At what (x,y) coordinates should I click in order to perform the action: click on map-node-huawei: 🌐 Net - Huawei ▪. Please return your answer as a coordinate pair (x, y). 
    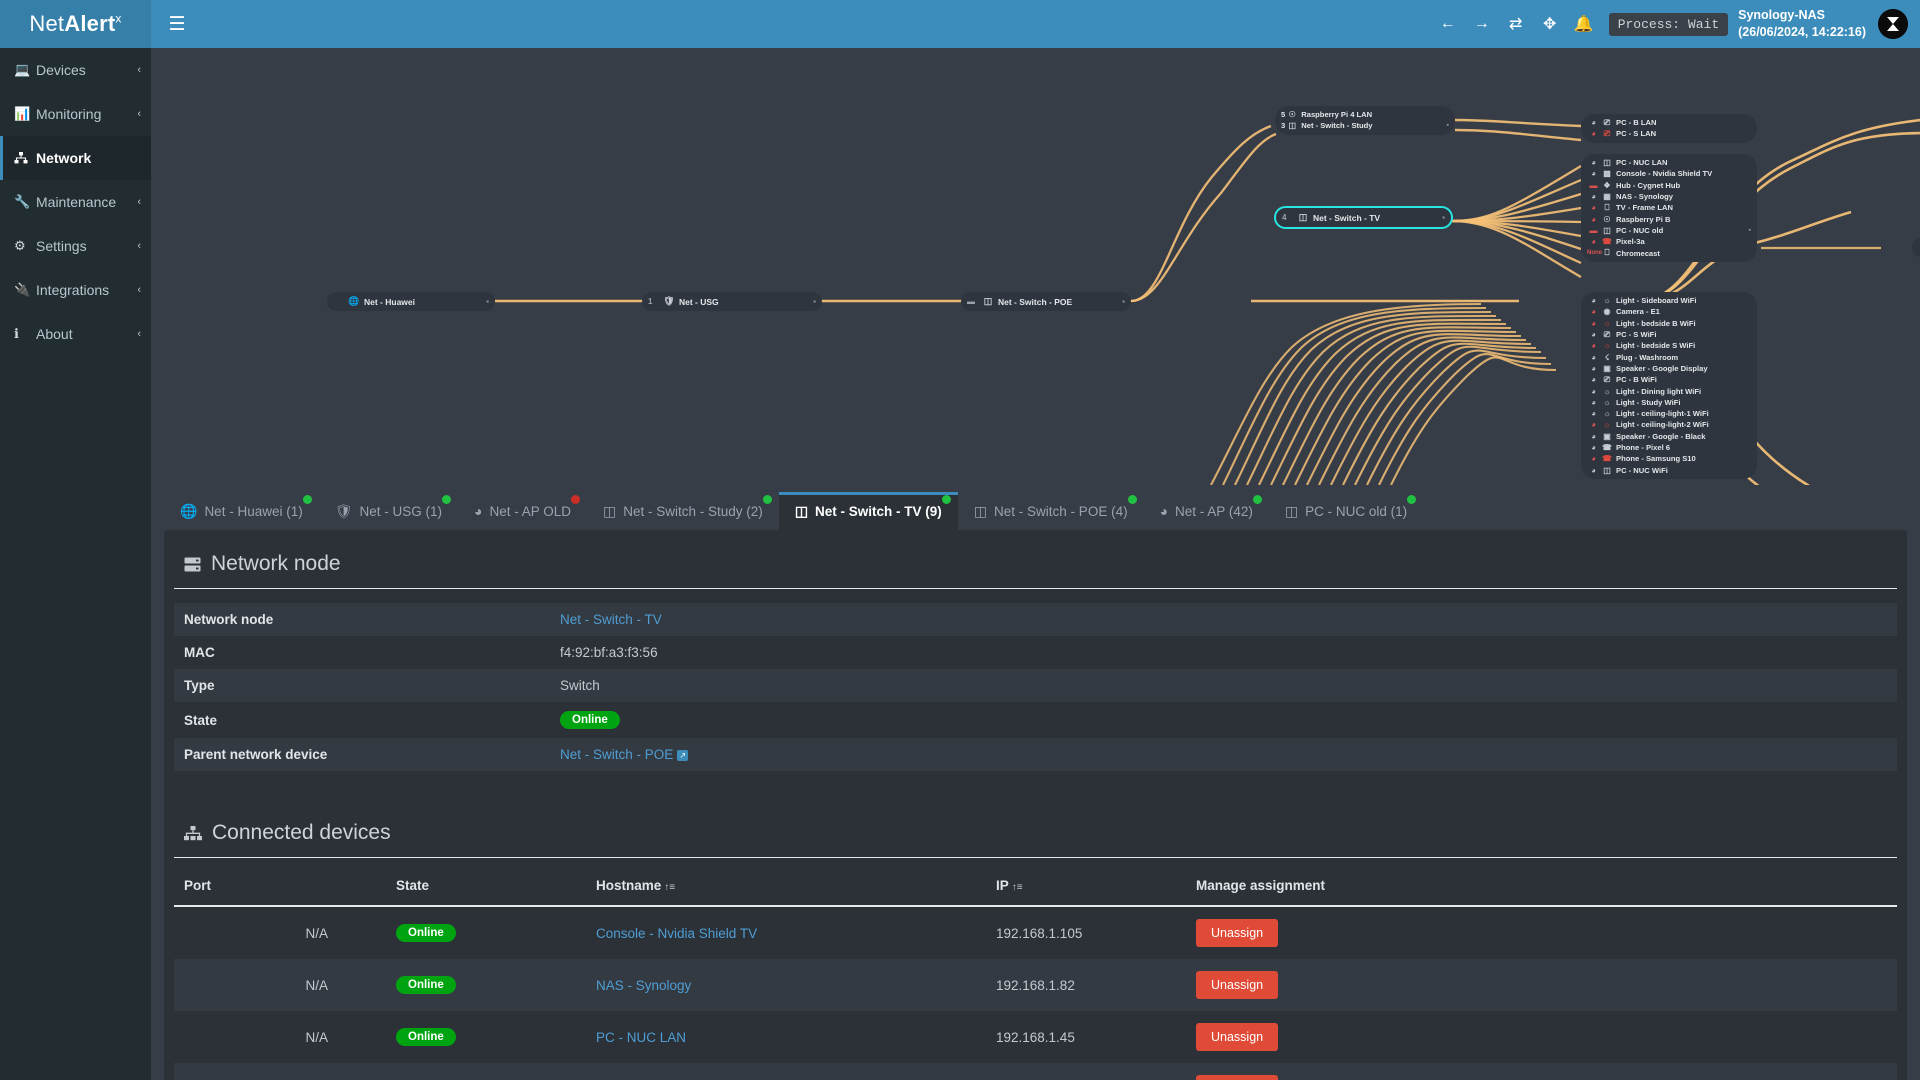
    Looking at the image, I should click on (411, 301).